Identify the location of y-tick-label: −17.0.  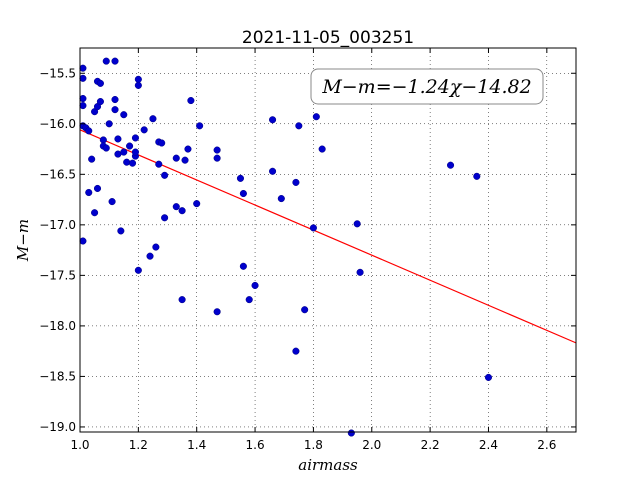
(57, 225).